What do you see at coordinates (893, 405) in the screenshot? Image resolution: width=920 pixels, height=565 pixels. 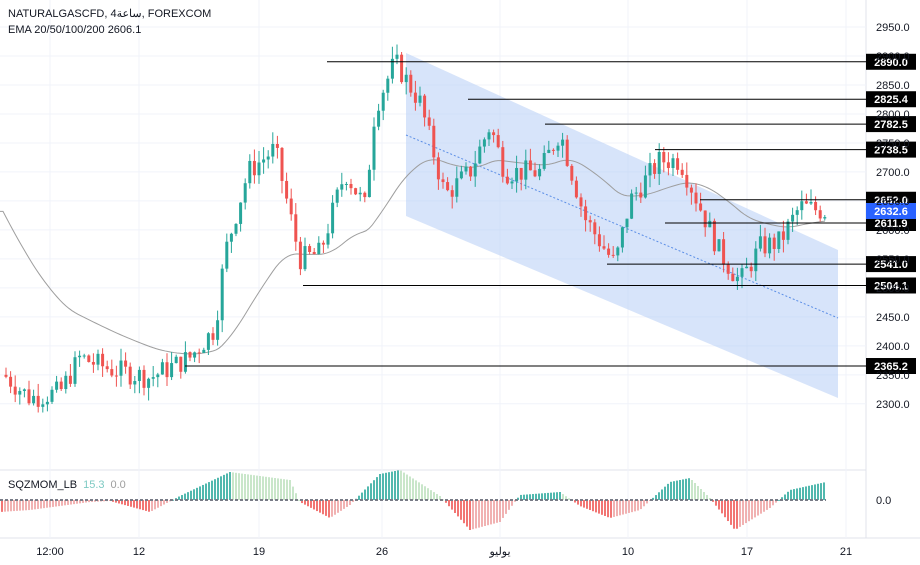 I see `price-tick-label: 2300.0` at bounding box center [893, 405].